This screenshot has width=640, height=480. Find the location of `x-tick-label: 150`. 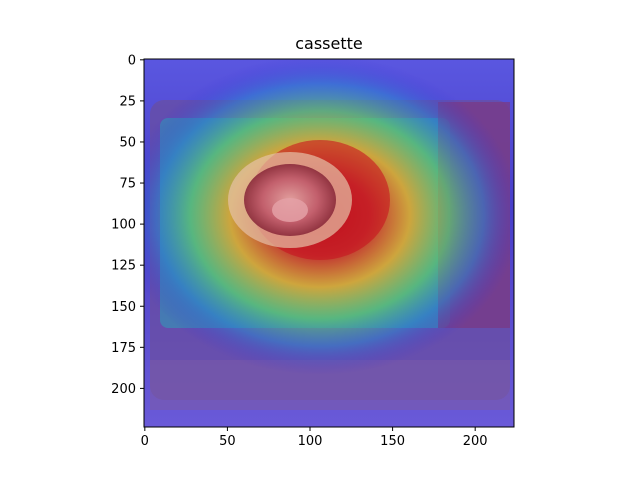

x-tick-label: 150 is located at coordinates (392, 441).